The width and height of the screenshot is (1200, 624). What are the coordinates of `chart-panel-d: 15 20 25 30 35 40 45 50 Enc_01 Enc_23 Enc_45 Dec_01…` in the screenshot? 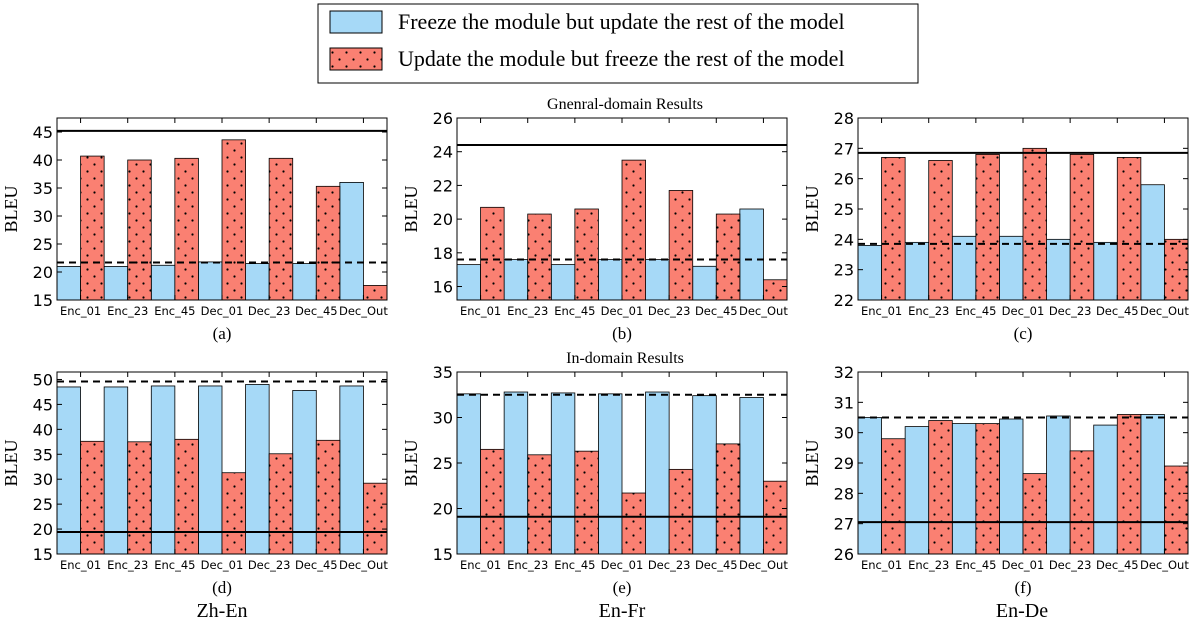 It's located at (194, 483).